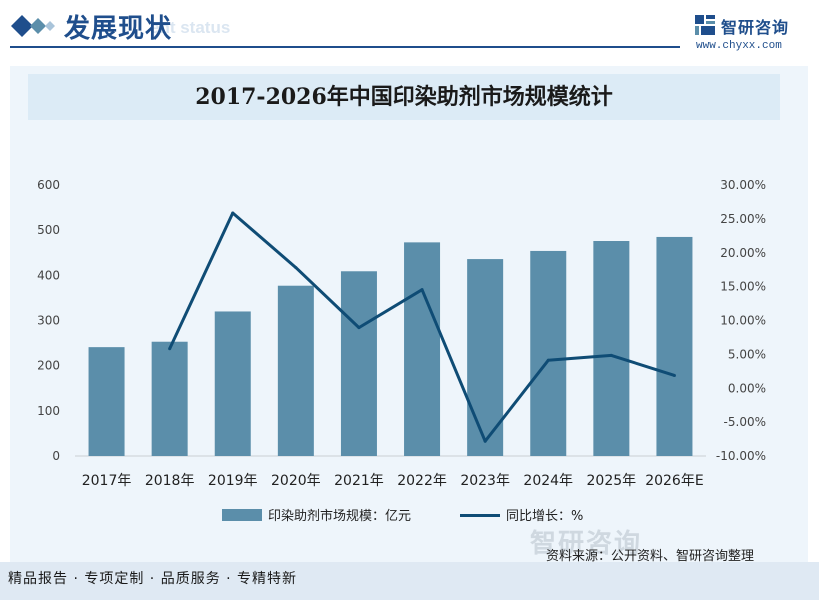  What do you see at coordinates (242, 515) in the screenshot?
I see `legend-bar-swatch` at bounding box center [242, 515].